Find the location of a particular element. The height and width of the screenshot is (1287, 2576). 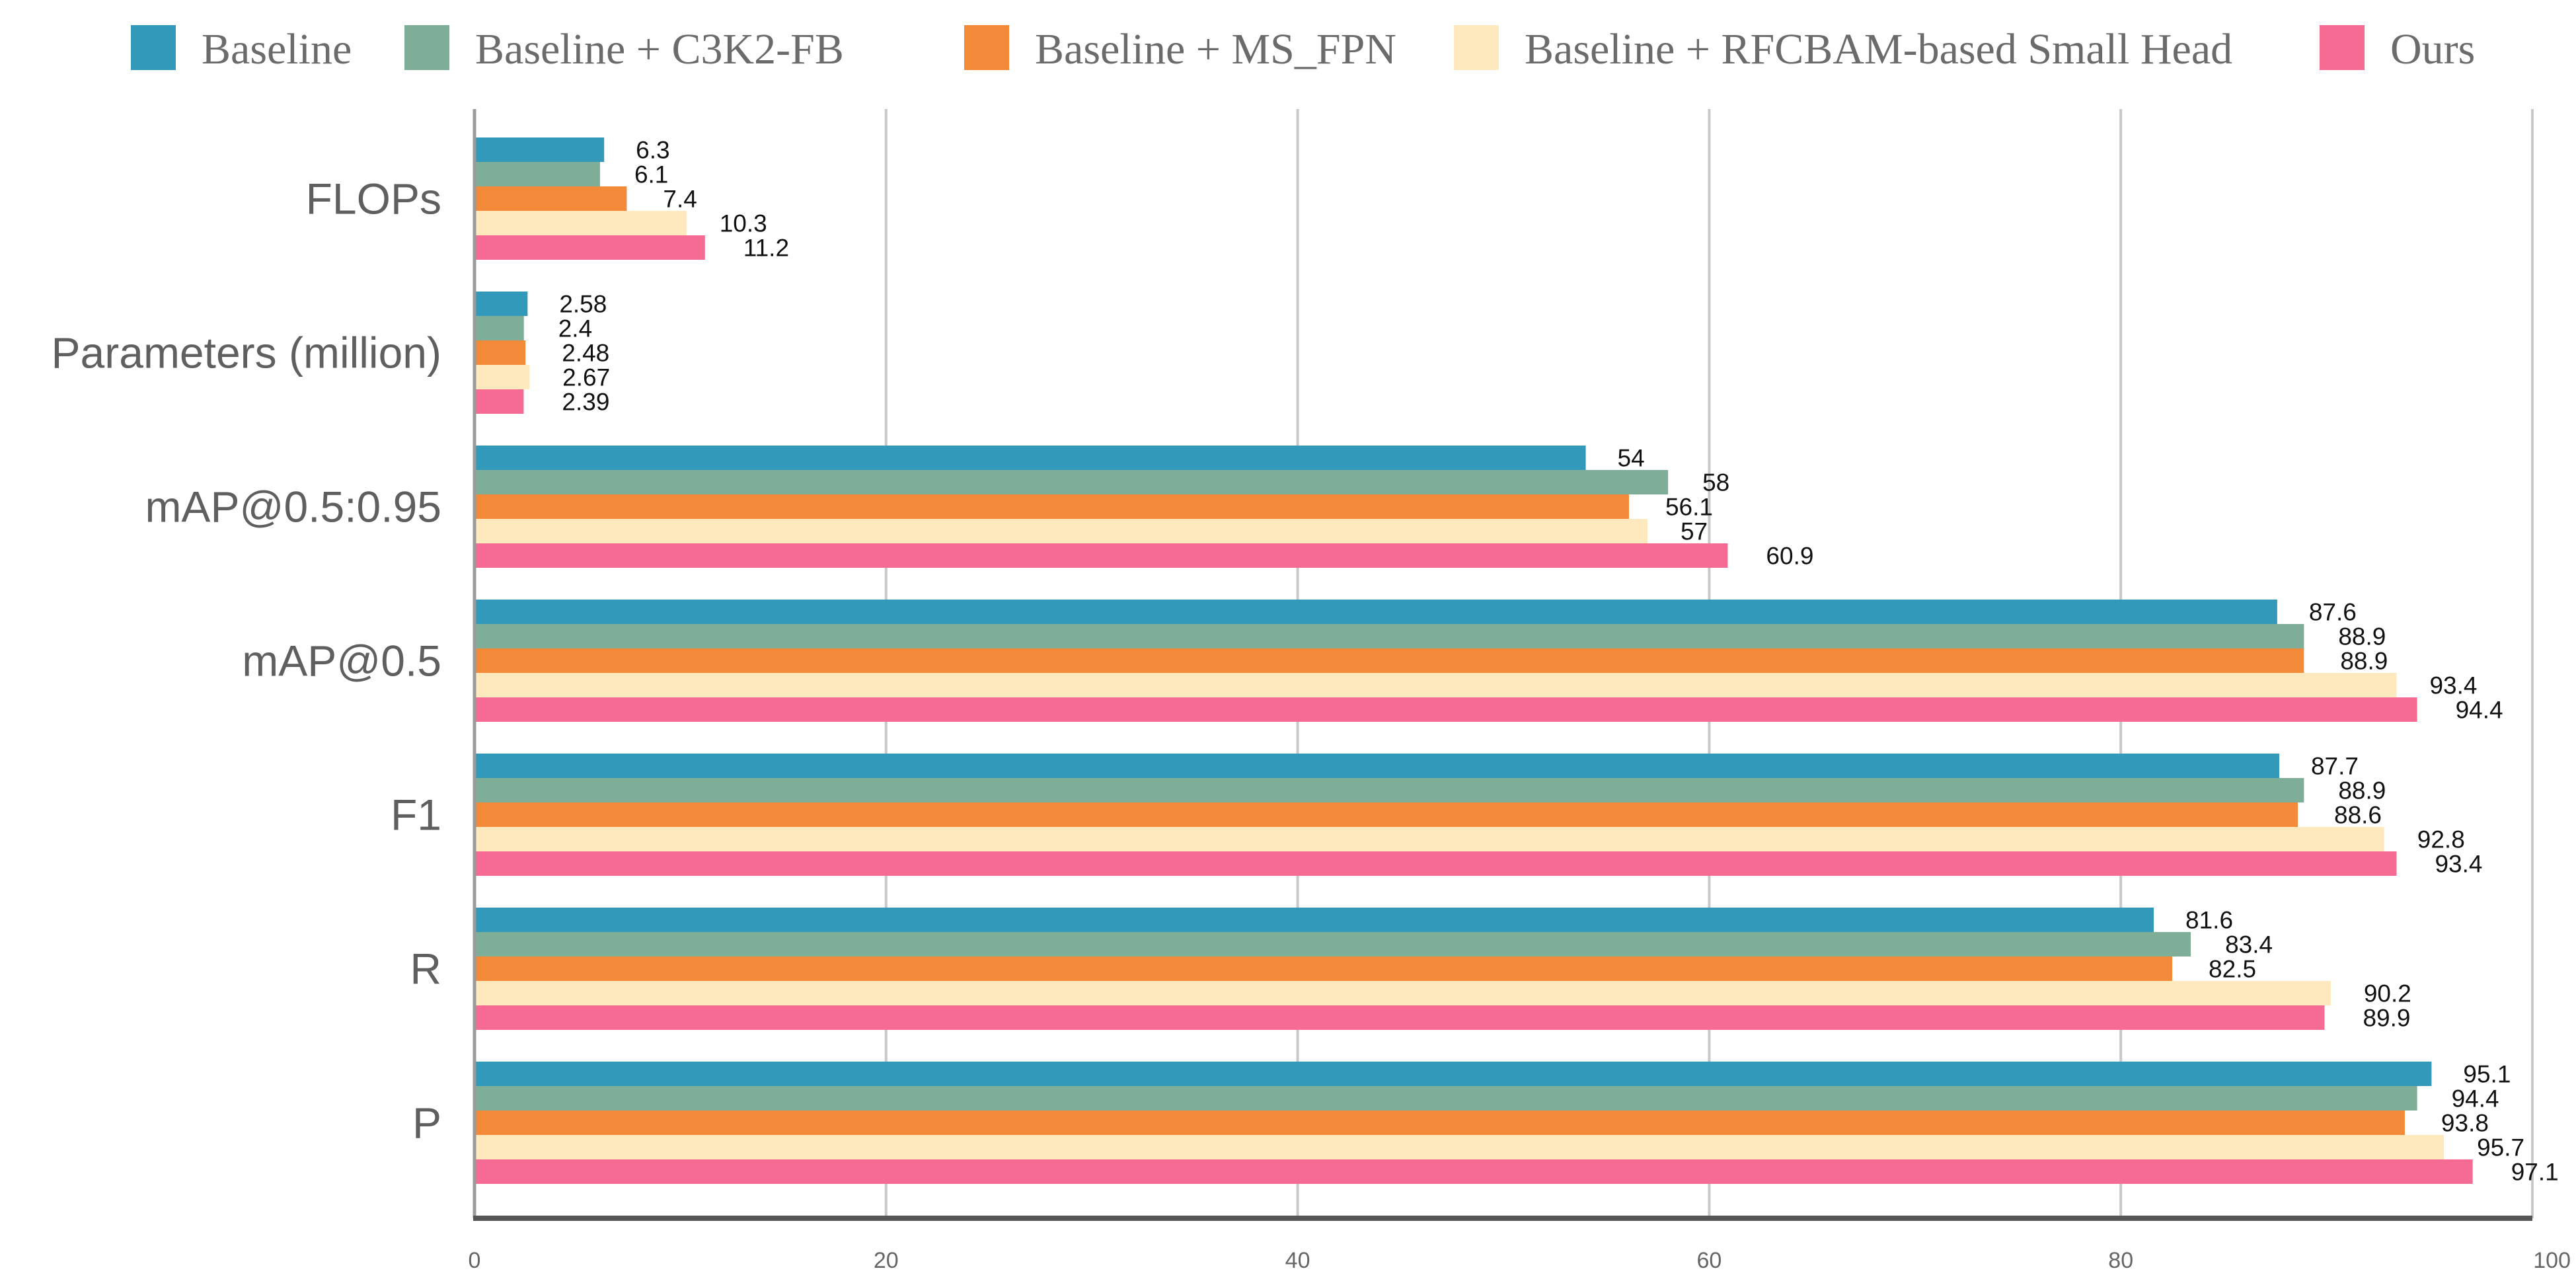

legend-swatch-ours is located at coordinates (2342, 47).